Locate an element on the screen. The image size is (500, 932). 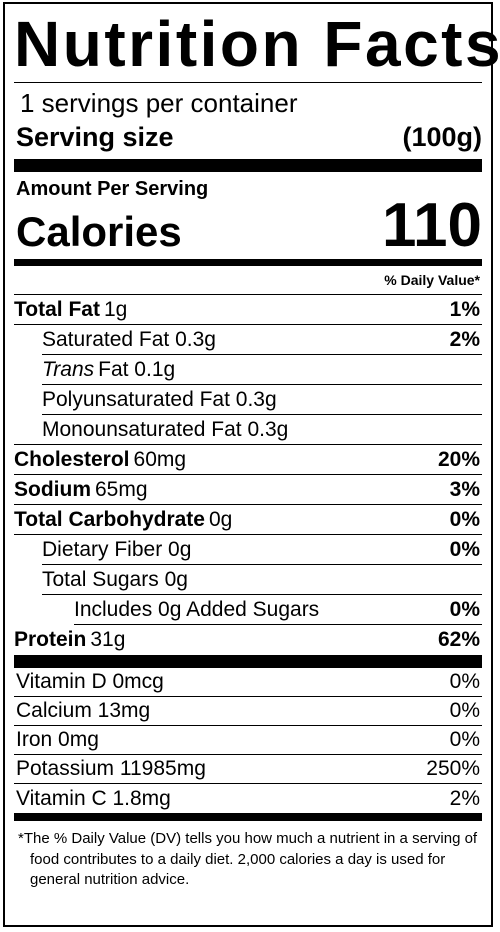
nutrient-label: Polyunsaturated Fat 0.3g is located at coordinates (159, 399).